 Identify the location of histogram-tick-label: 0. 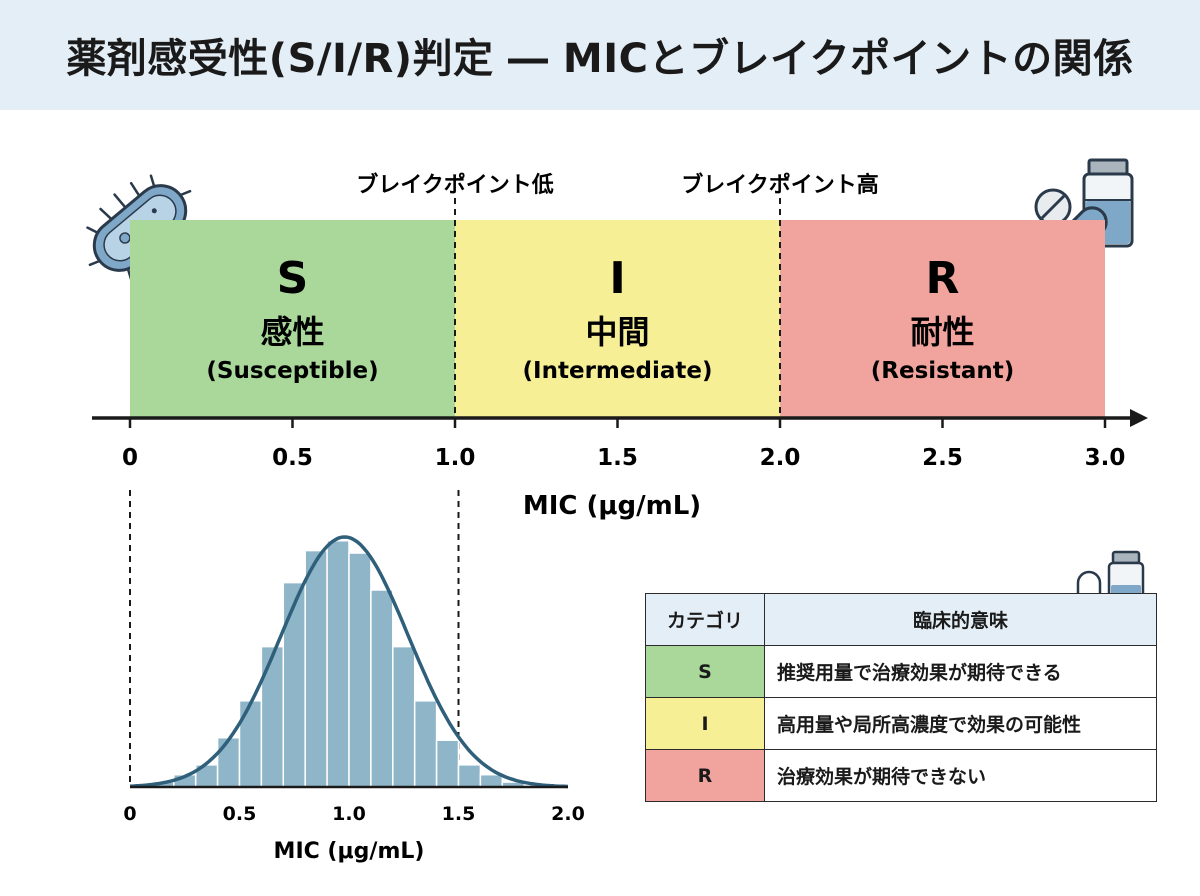
(129, 814).